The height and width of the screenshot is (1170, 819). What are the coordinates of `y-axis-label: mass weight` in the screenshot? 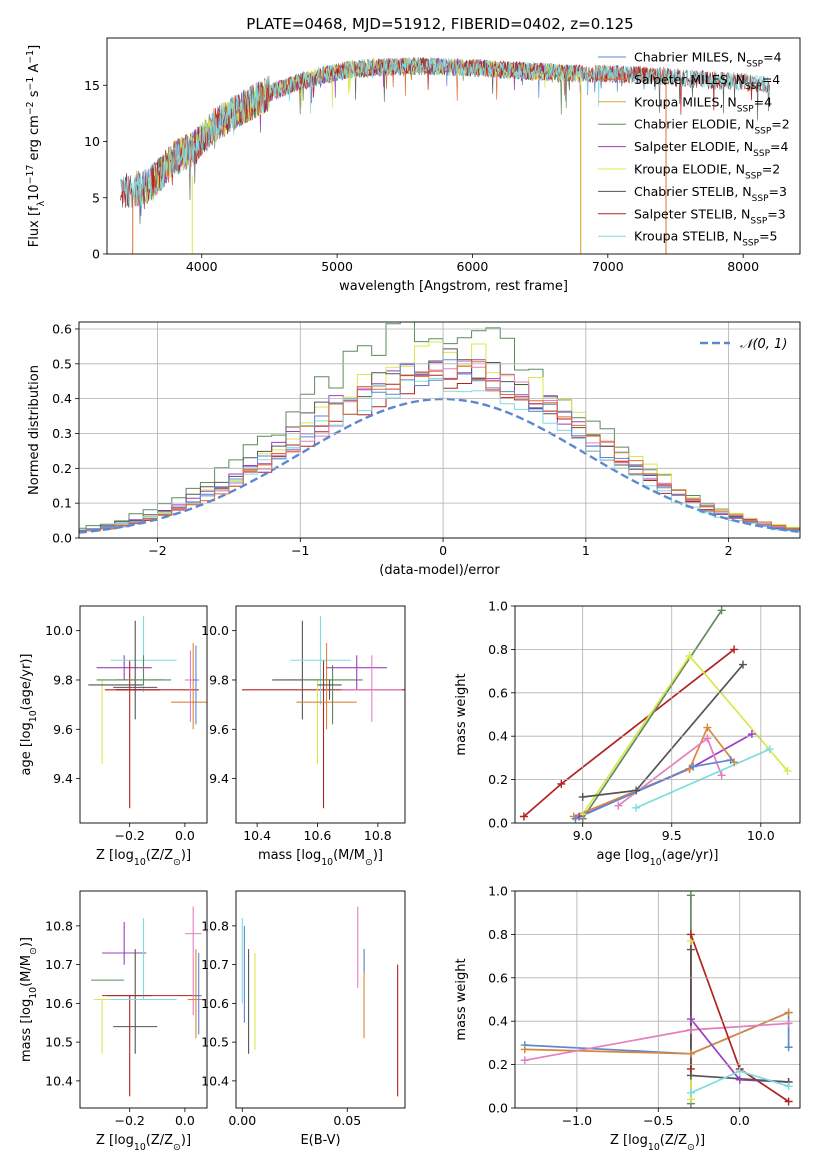 It's located at (461, 999).